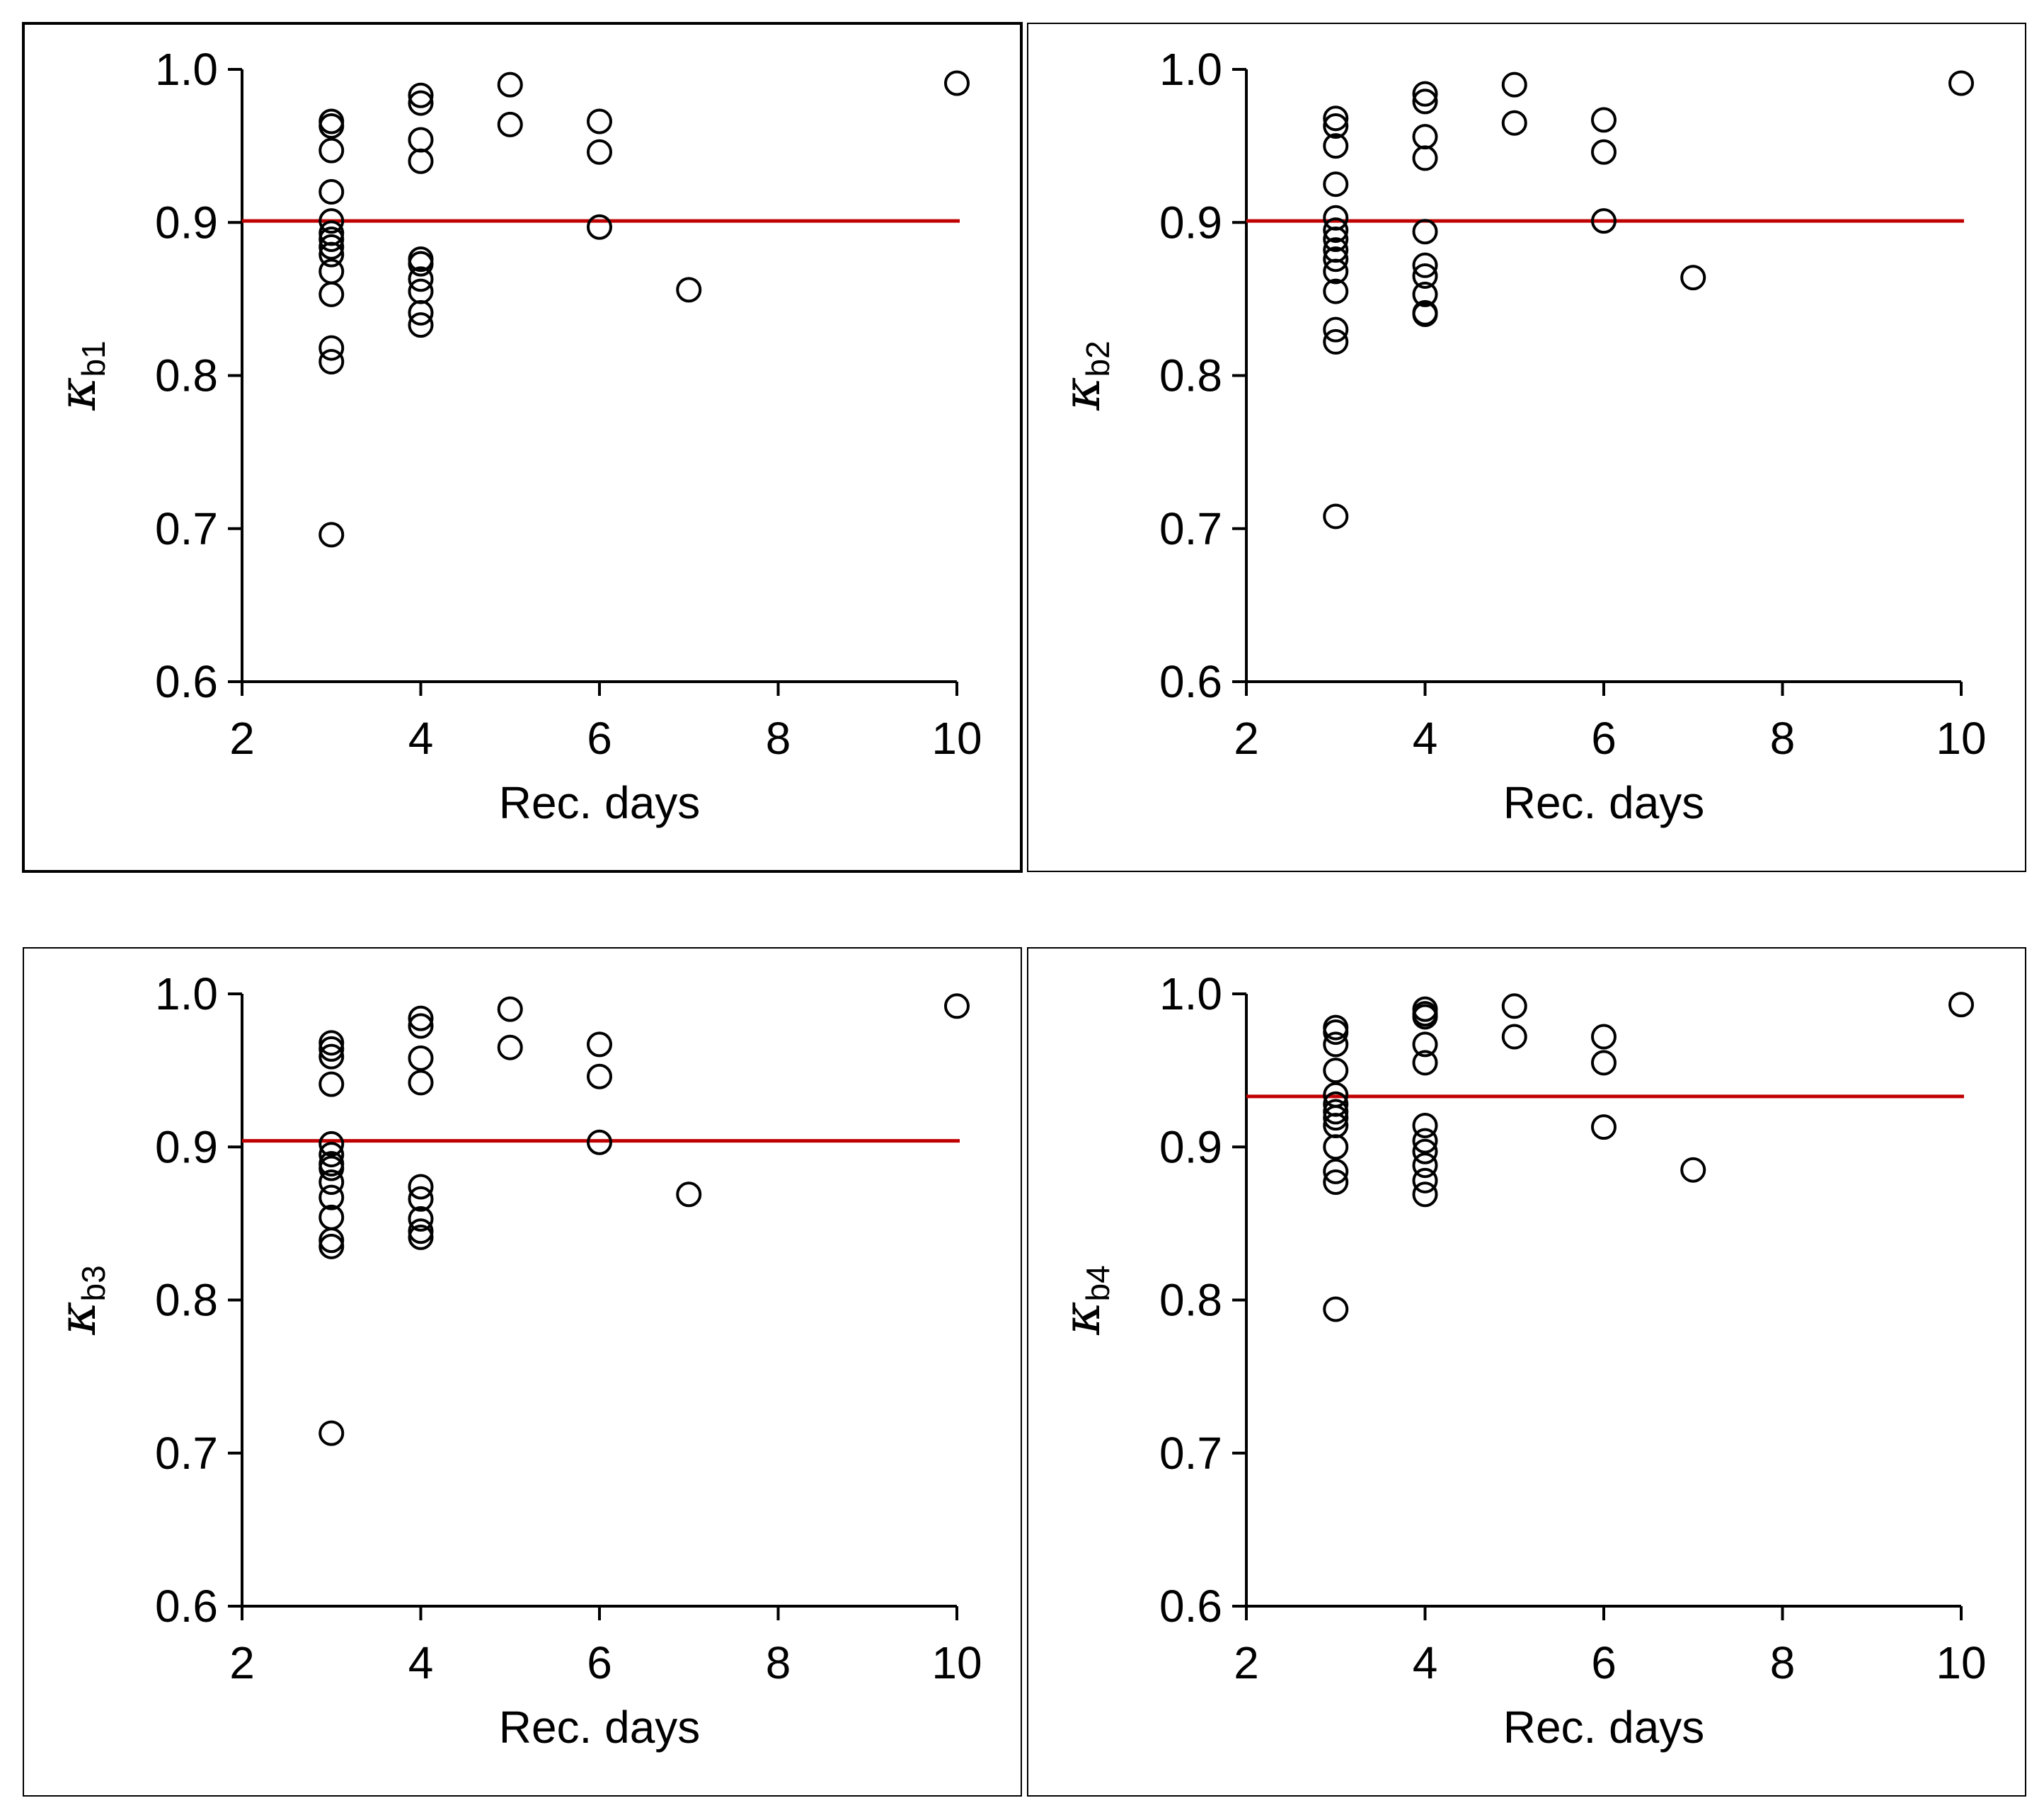  Describe the element at coordinates (93, 358) in the screenshot. I see `y-axis-subscript: b1` at that location.